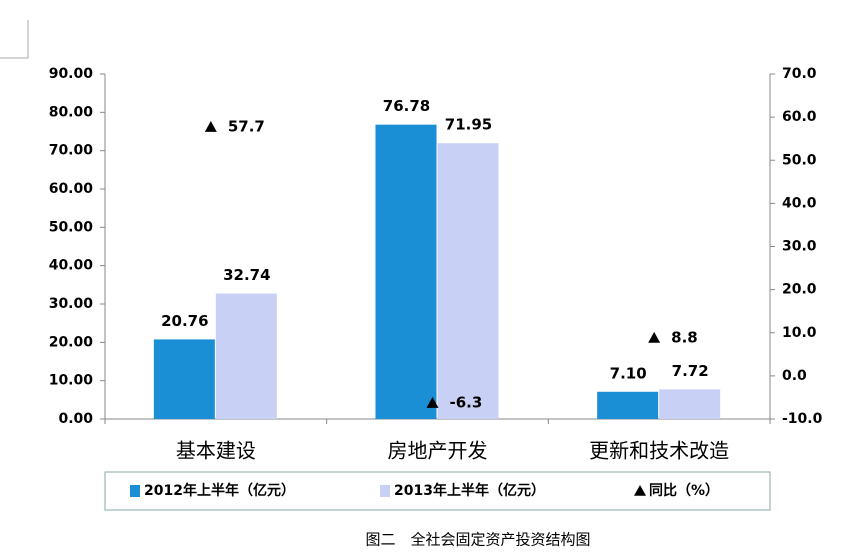 This screenshot has width=856, height=554. What do you see at coordinates (71, 381) in the screenshot?
I see `y-tick-label: 10.00` at bounding box center [71, 381].